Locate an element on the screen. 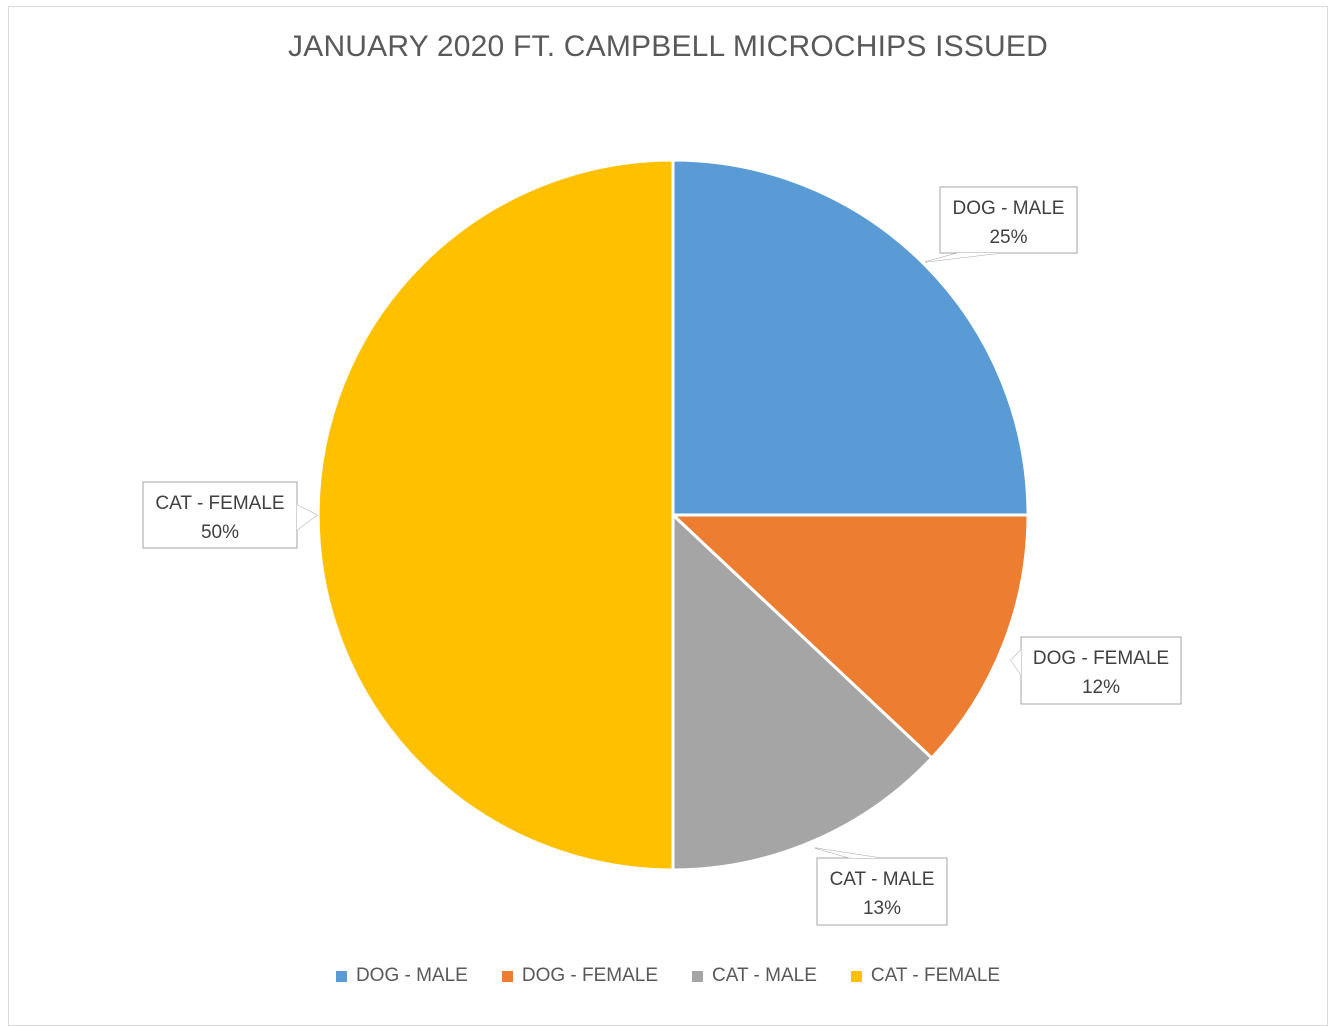  data-label-category: CAT - MALE is located at coordinates (882, 879).